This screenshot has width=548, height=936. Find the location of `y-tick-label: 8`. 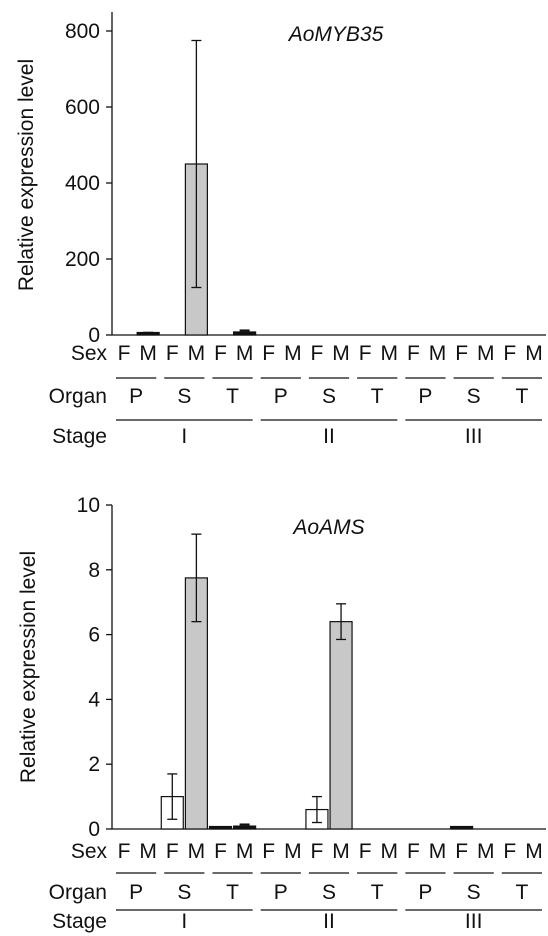

y-tick-label: 8 is located at coordinates (94, 570).